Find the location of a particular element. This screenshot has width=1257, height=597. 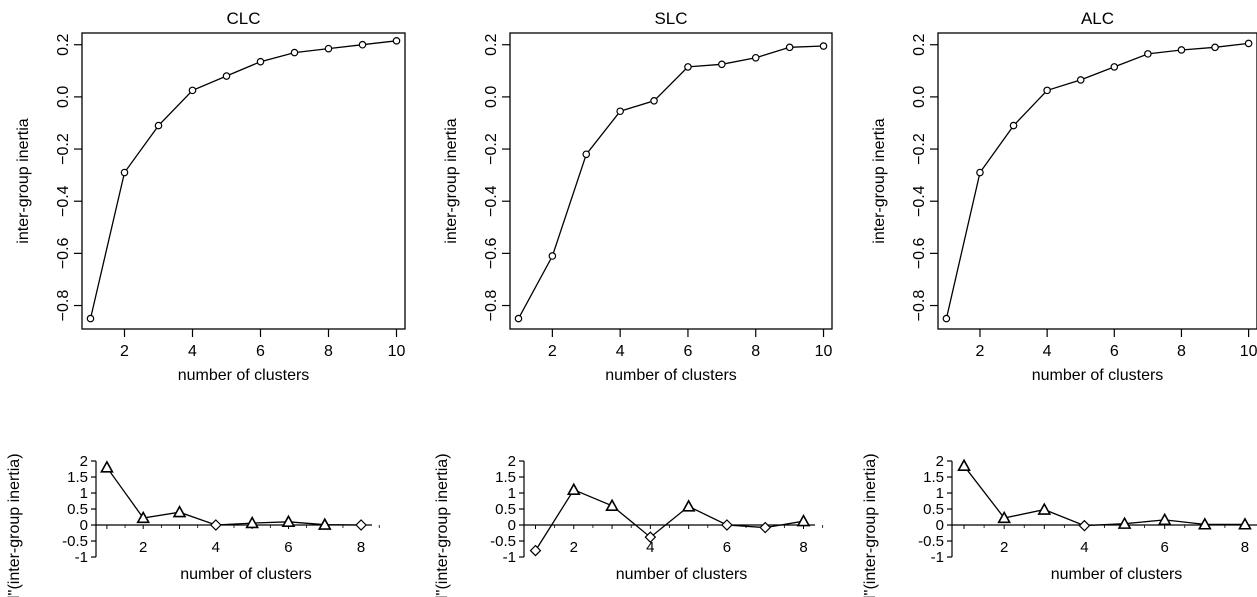

chart-title: SLC is located at coordinates (670, 18).